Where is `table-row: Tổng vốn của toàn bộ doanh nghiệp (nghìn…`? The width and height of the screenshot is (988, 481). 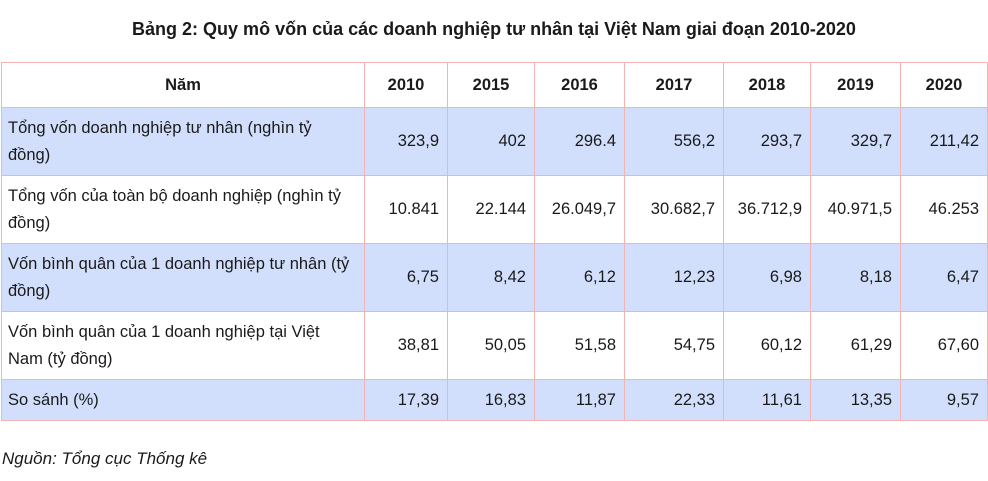
table-row: Tổng vốn của toàn bộ doanh nghiệp (nghìn… is located at coordinates (494, 209).